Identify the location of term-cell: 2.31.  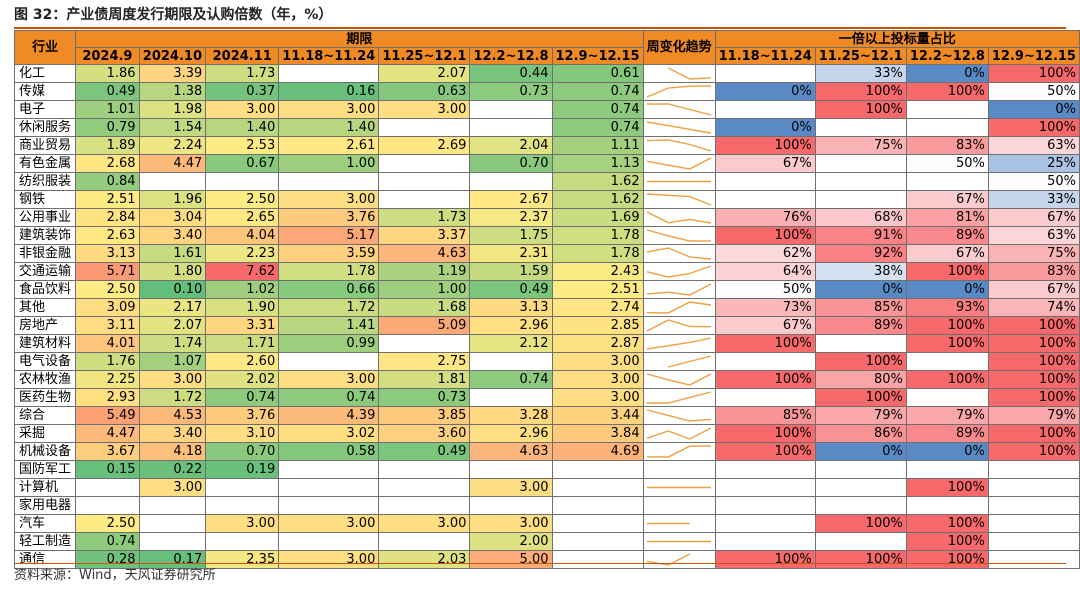
(511, 253).